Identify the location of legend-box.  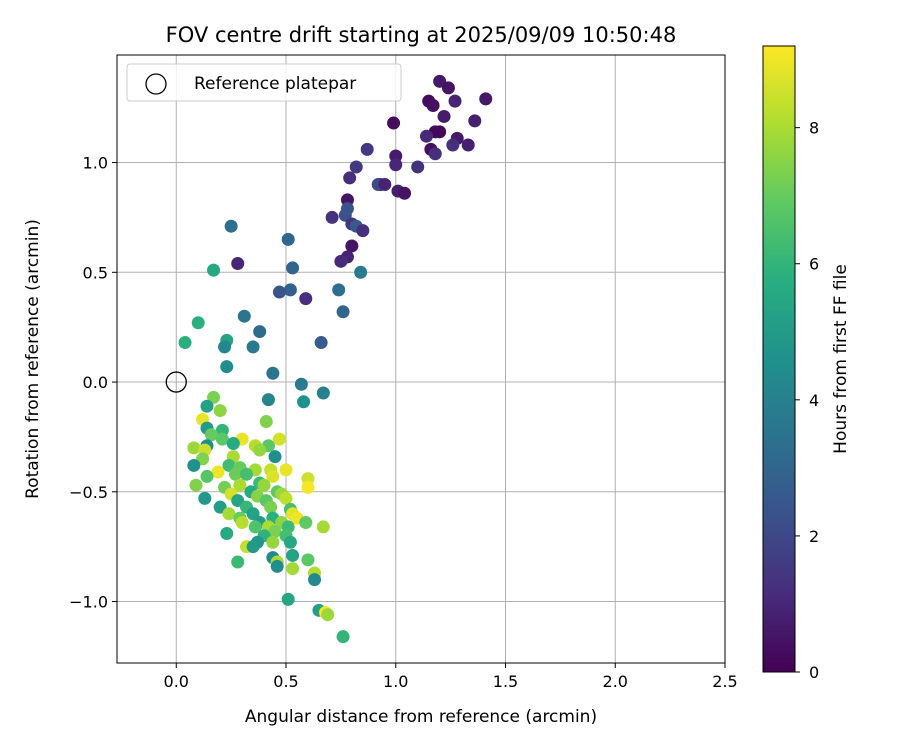
(264, 82).